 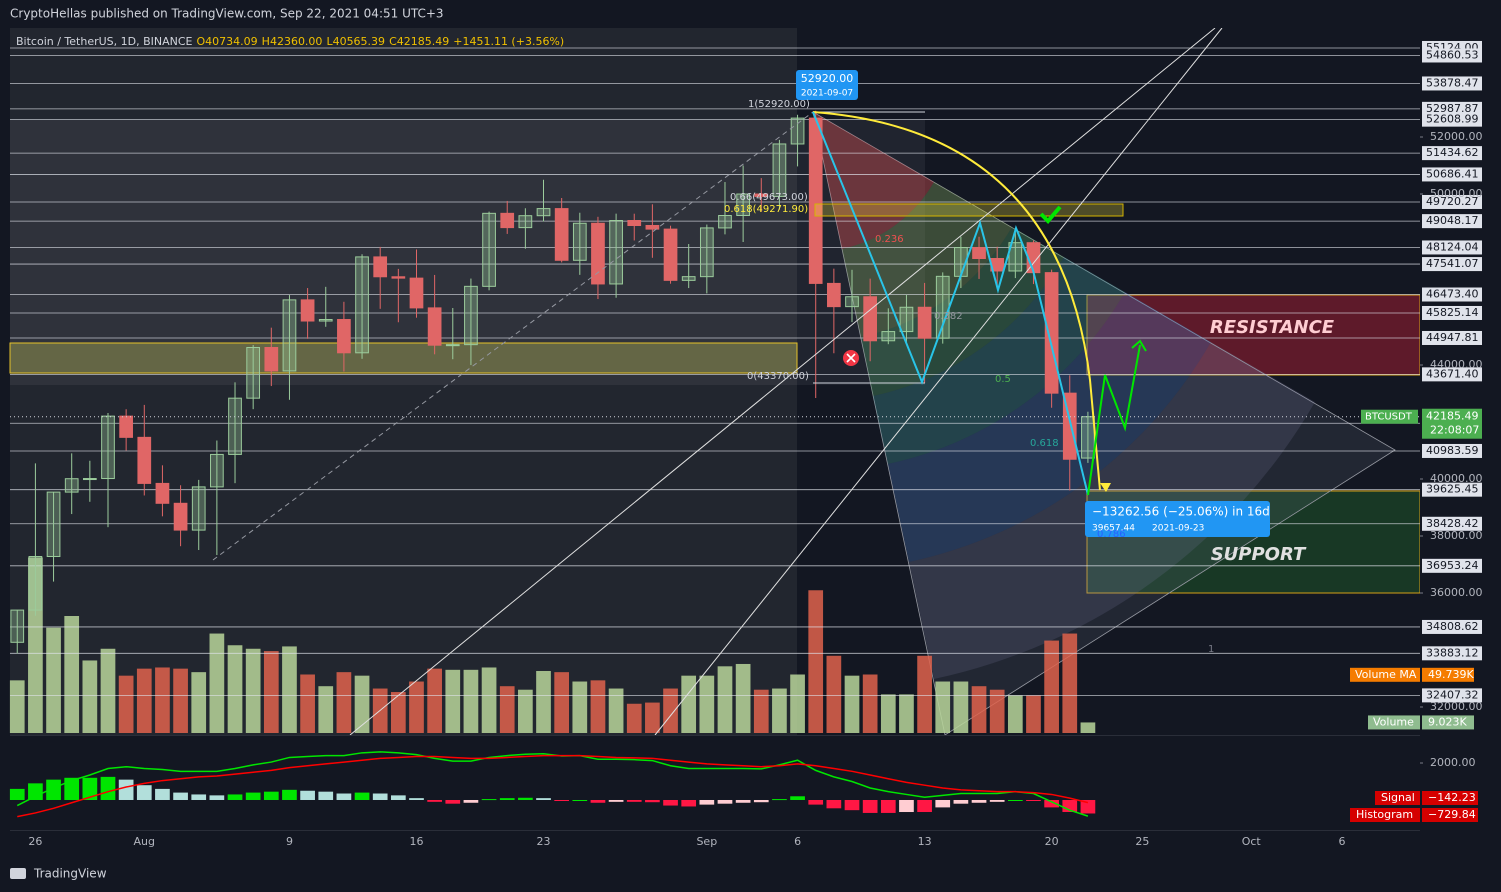 I want to click on volume-value-bg, so click(x=1448, y=674).